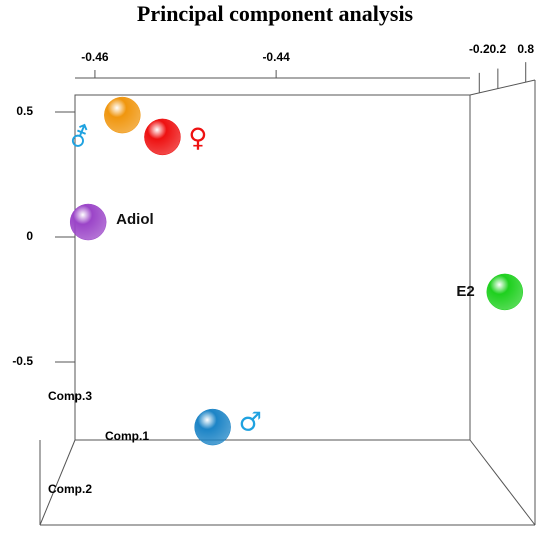 The width and height of the screenshot is (550, 533). Describe the element at coordinates (29, 236) in the screenshot. I see `y-tick-label: 0` at that location.